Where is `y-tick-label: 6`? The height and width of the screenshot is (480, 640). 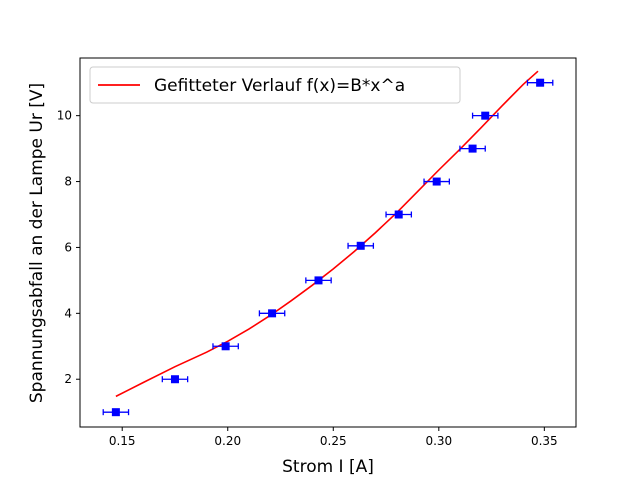
y-tick-label: 6 is located at coordinates (68, 247).